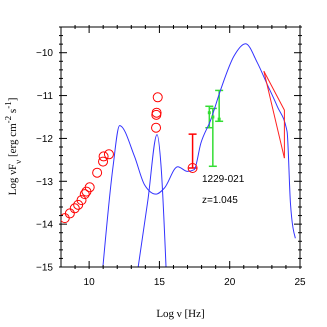 The width and height of the screenshot is (327, 327). I want to click on y-tick-label: −10, so click(45, 54).